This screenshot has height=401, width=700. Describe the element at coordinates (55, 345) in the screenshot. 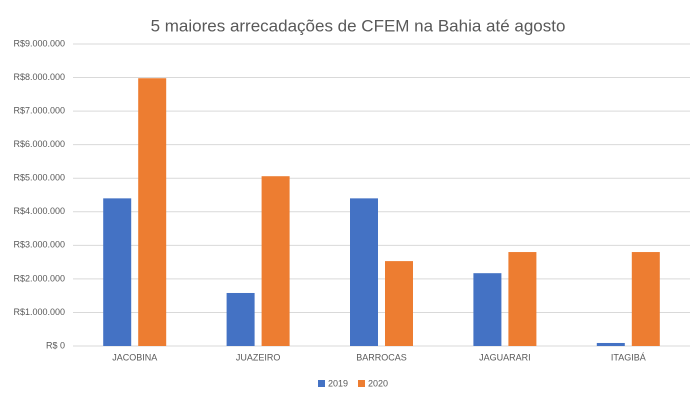

I see `y-tick-label: R$ 0` at that location.